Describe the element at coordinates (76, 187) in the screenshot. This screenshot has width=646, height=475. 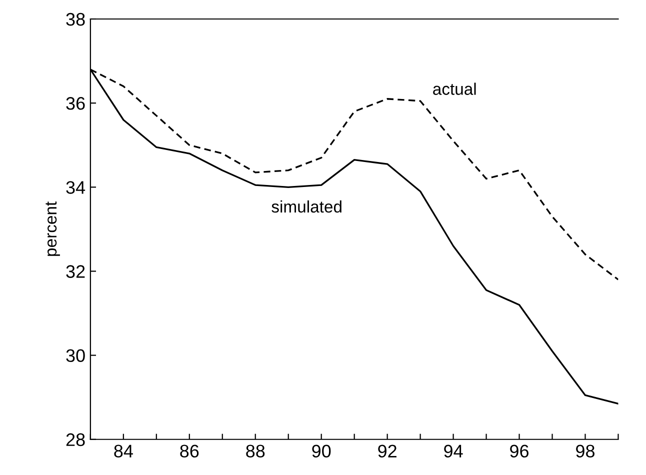
I see `y-tick-label: 34` at that location.